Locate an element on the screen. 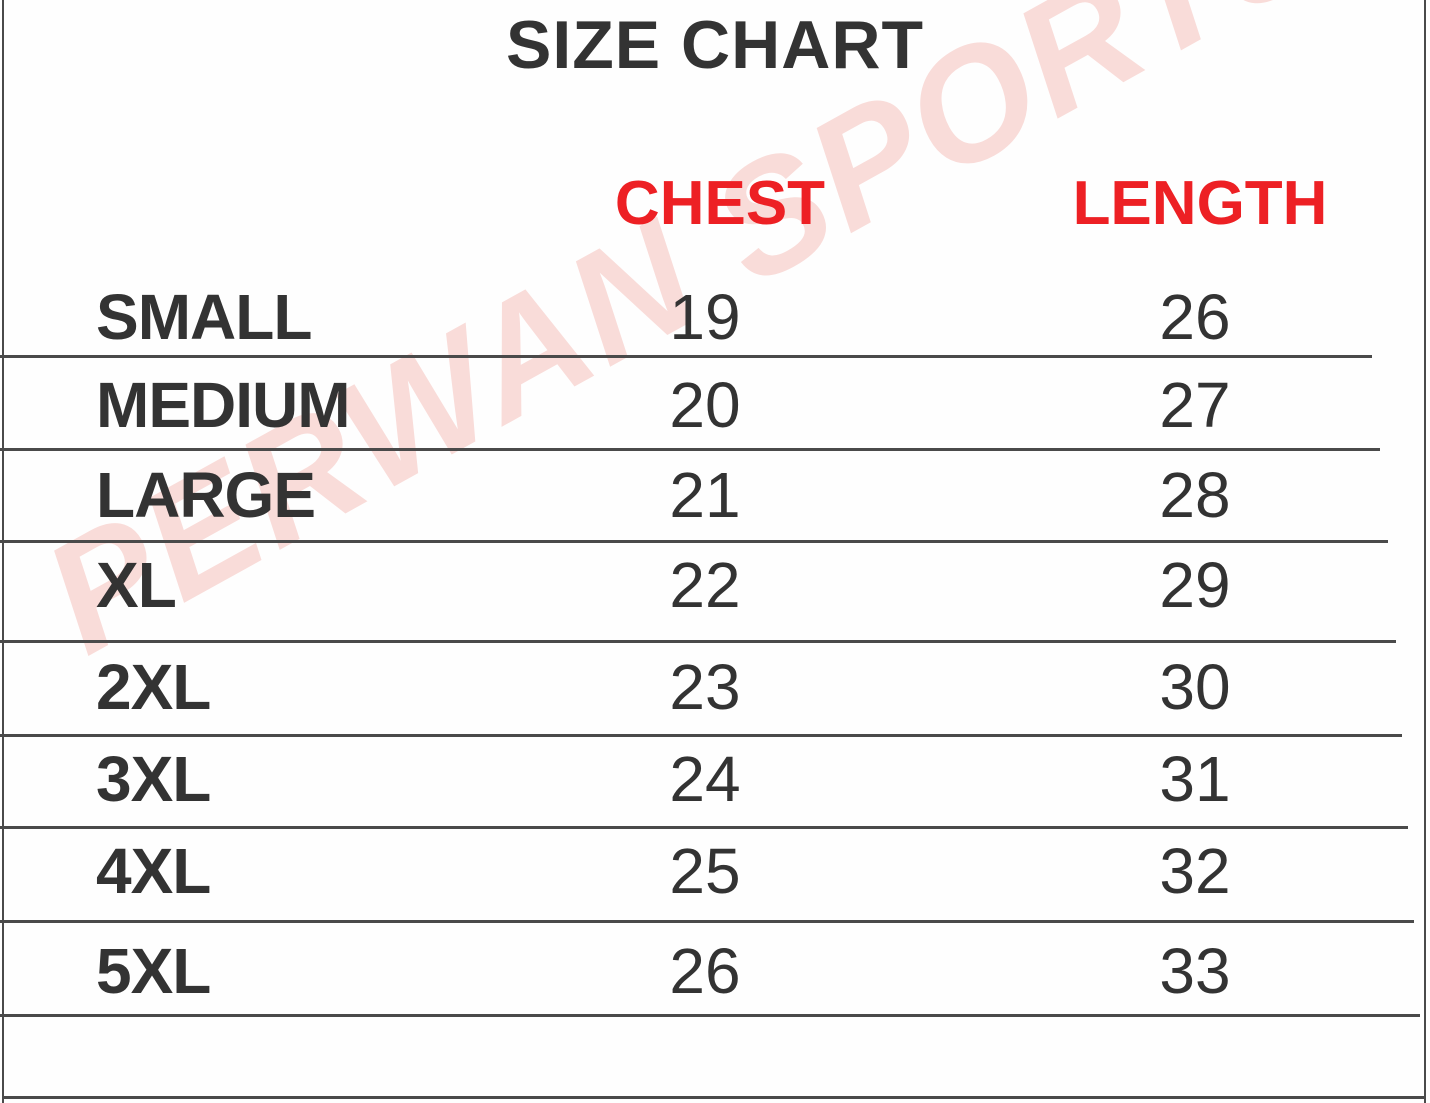 This screenshot has height=1103, width=1430. table-row: LARGE 21 28 is located at coordinates (715, 495).